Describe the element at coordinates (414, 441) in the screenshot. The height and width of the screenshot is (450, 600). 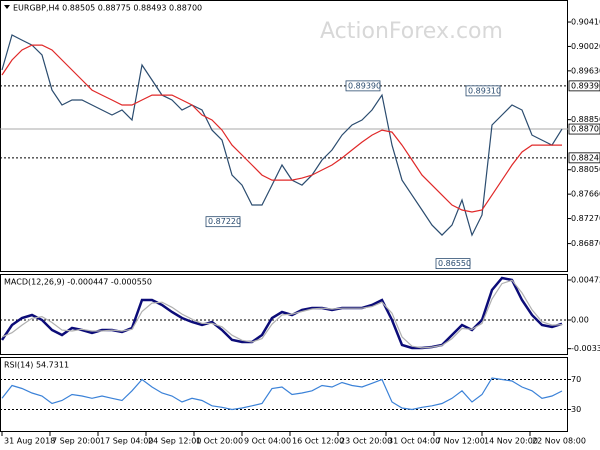
I see `x-tick-label: 31 Oct 04:00` at that location.